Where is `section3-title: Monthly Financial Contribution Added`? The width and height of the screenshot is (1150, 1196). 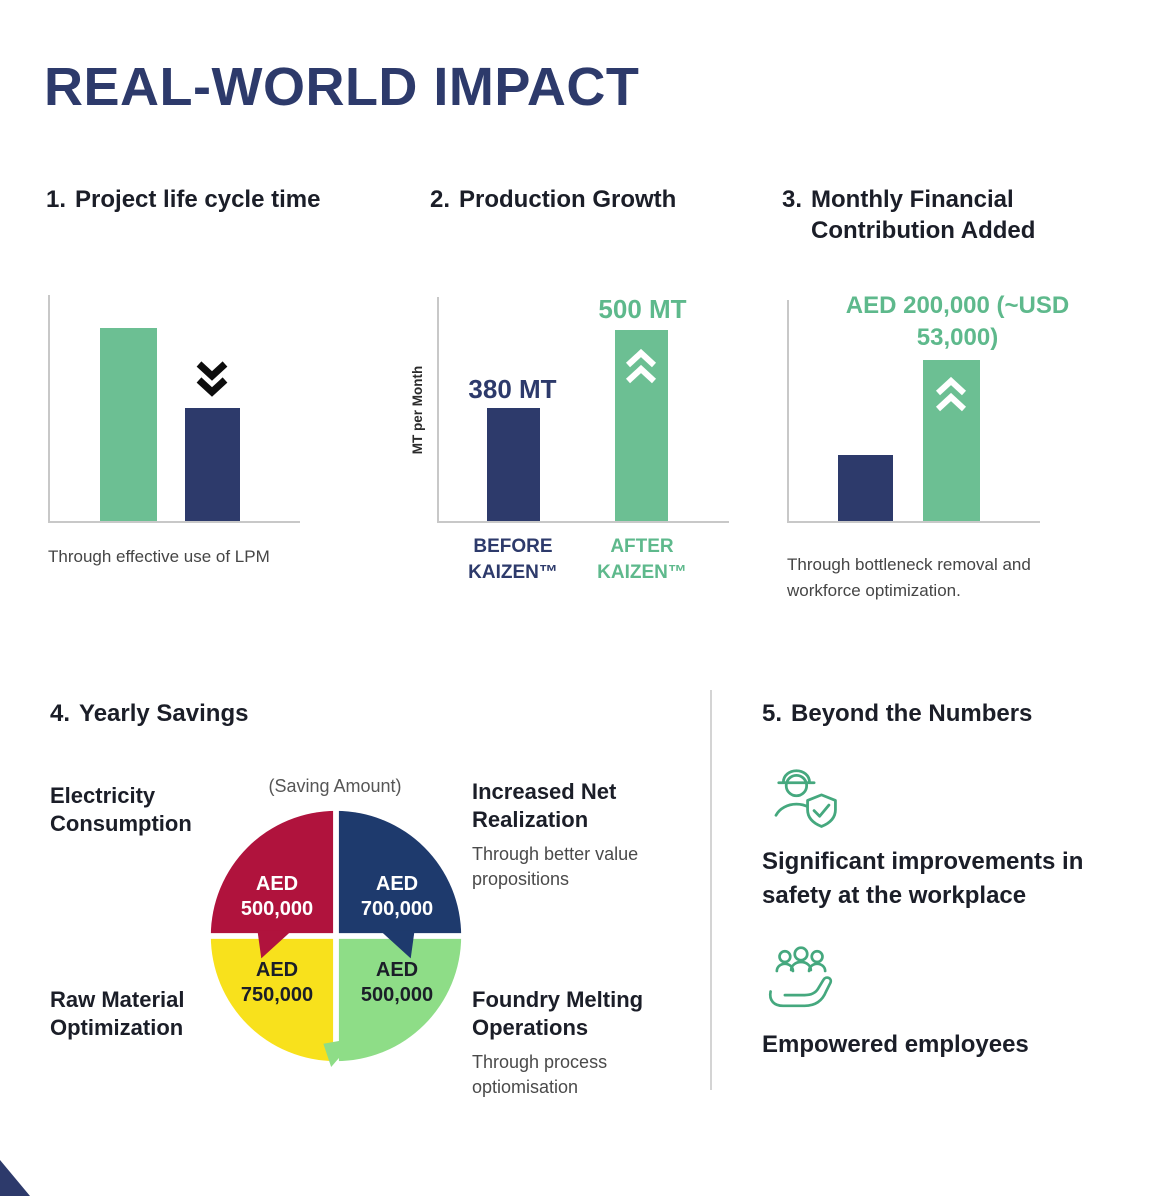
section3-title: Monthly Financial Contribution Added is located at coordinates (923, 215).